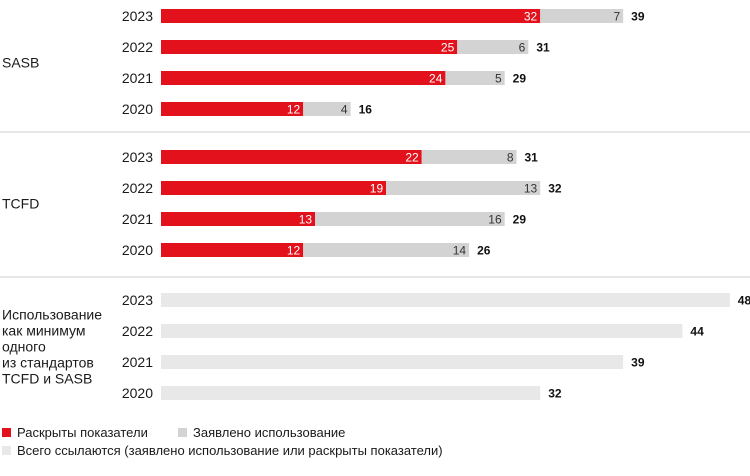 This screenshot has width=750, height=476. I want to click on legend-label-declared: Заявлено использование, so click(269, 432).